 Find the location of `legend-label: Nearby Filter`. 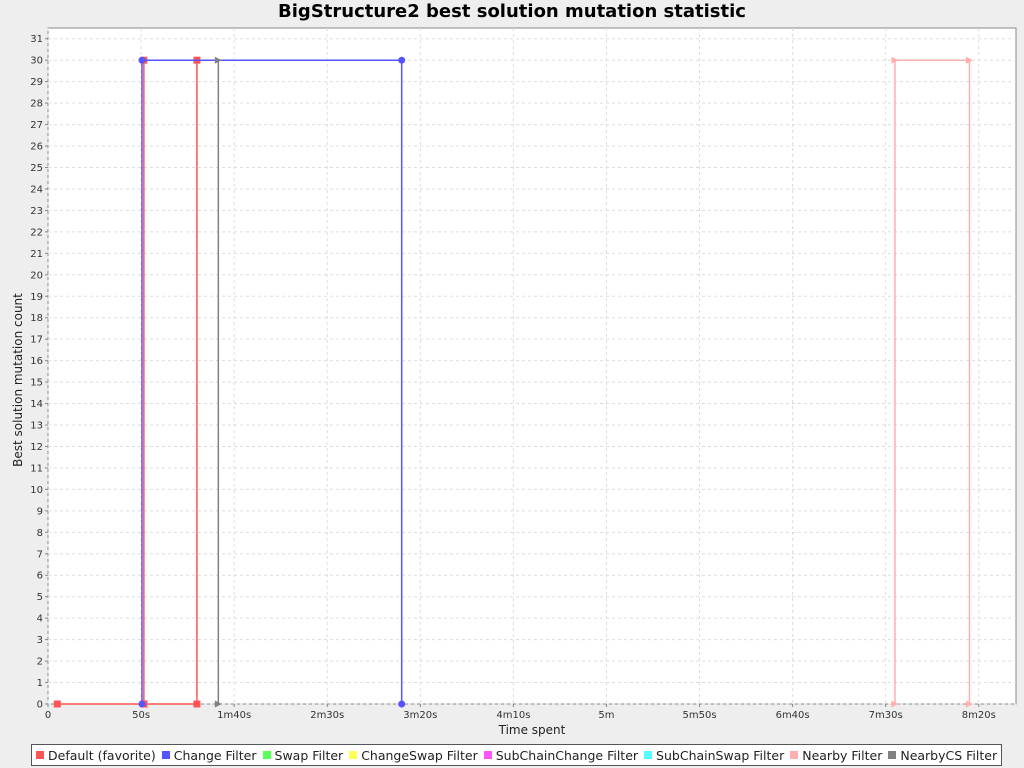

legend-label: Nearby Filter is located at coordinates (842, 755).